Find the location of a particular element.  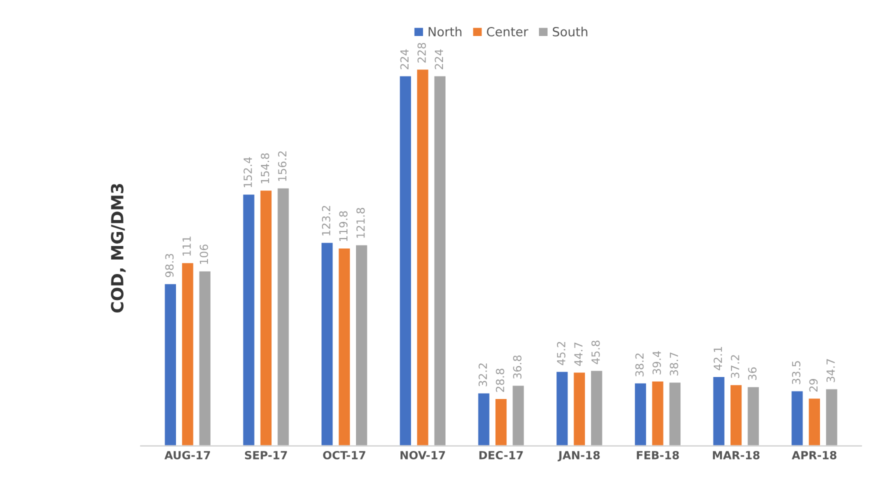

data-label: 111 is located at coordinates (186, 246).